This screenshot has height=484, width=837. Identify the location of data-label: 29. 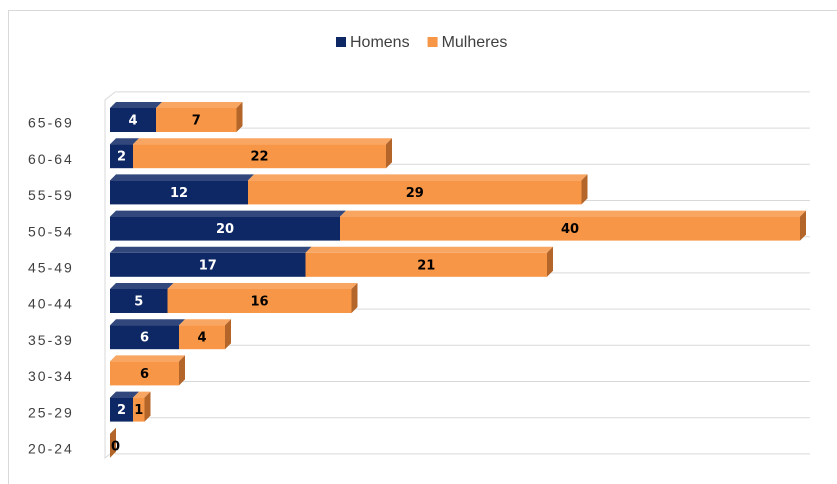
(415, 193).